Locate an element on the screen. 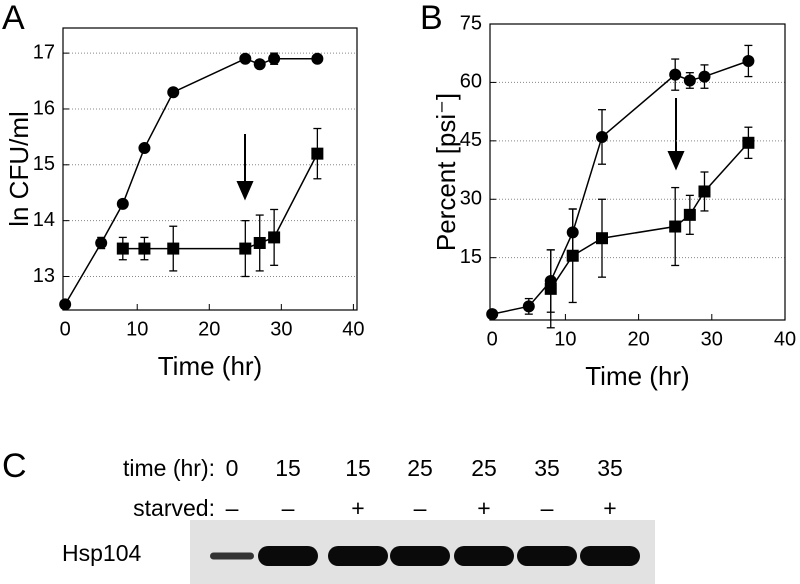  y-axis-title: ln CFU/ml is located at coordinates (19, 169).